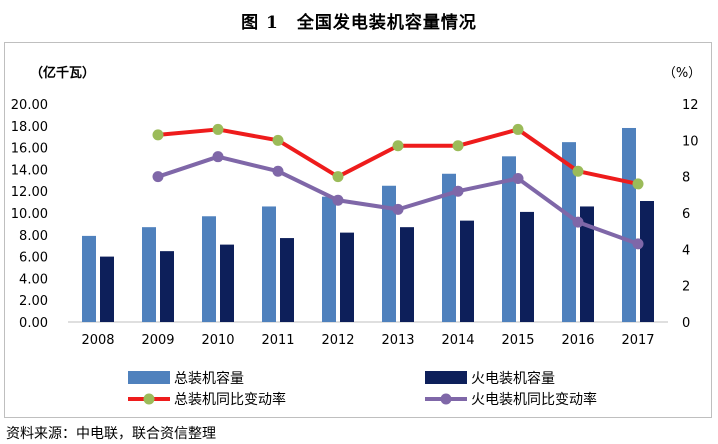 The image size is (718, 444). Describe the element at coordinates (209, 378) in the screenshot. I see `legend-label: 总装机容量` at that location.